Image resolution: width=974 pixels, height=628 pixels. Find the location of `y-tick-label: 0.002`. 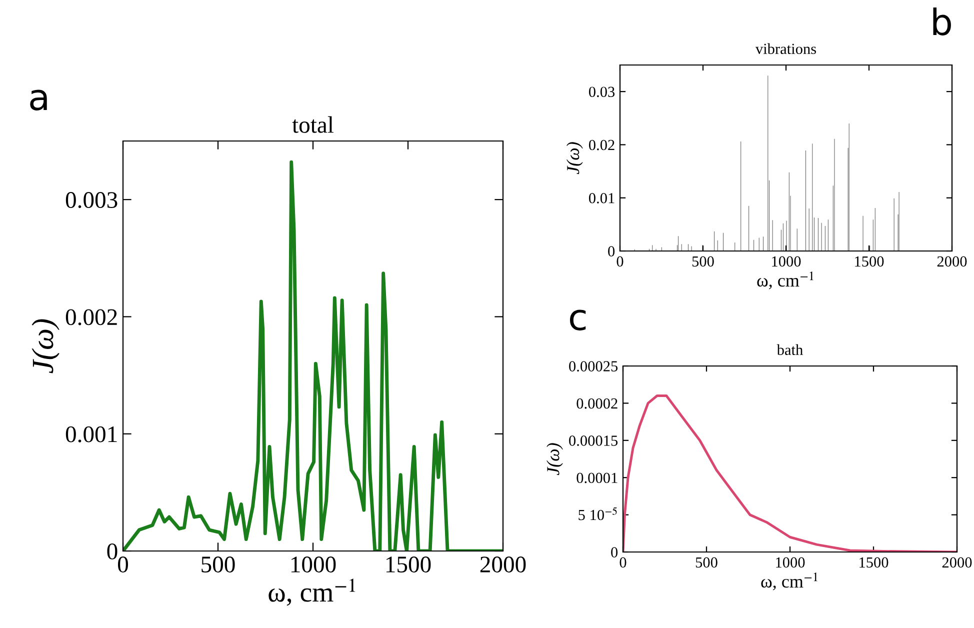

y-tick-label: 0.002 is located at coordinates (91, 317).